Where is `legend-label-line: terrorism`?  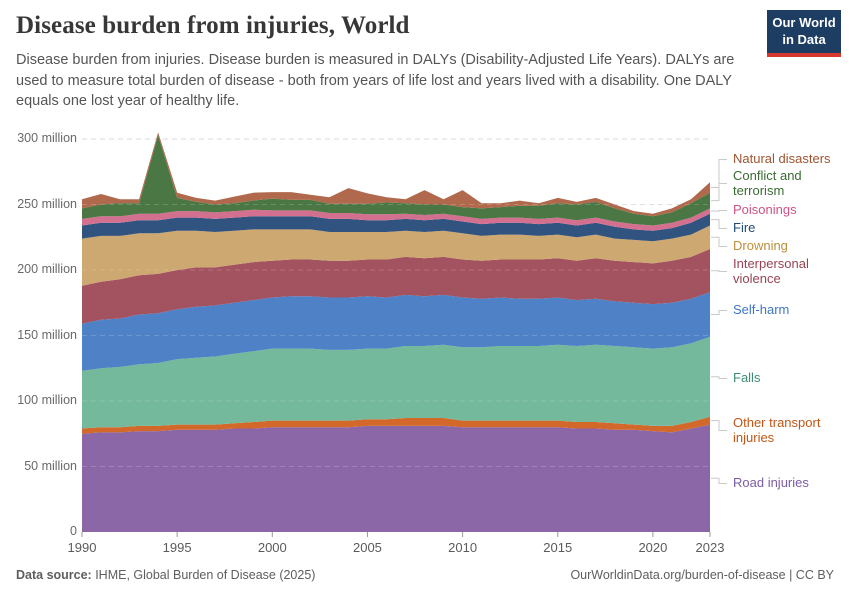
legend-label-line: terrorism is located at coordinates (759, 190).